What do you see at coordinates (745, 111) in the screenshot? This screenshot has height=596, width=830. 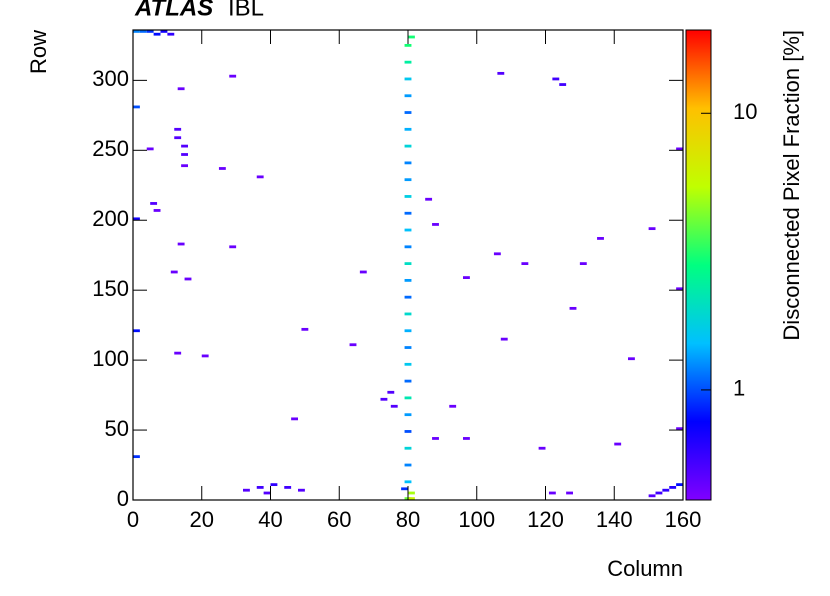 I see `colorbar-tick-label: 10` at bounding box center [745, 111].